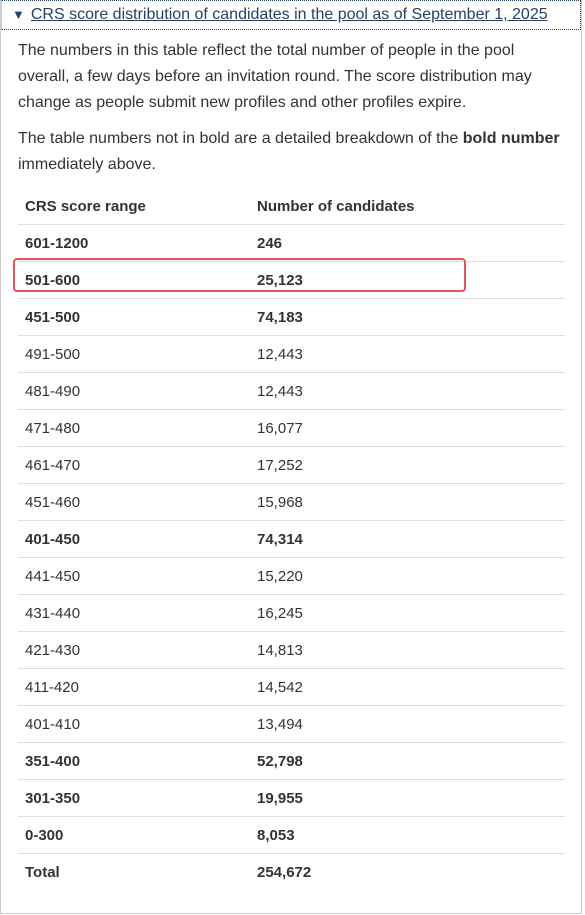 The height and width of the screenshot is (915, 585). I want to click on table-row: 451-460 15,968, so click(291, 502).